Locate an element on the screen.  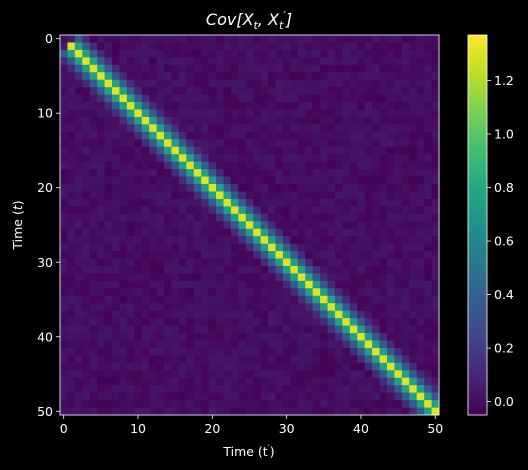
y-tick-label: 0 is located at coordinates (49, 38).